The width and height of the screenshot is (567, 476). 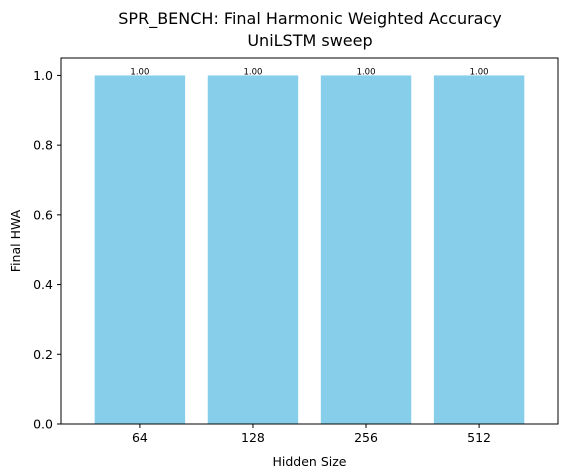 What do you see at coordinates (479, 437) in the screenshot?
I see `x-tick-label-512: 512` at bounding box center [479, 437].